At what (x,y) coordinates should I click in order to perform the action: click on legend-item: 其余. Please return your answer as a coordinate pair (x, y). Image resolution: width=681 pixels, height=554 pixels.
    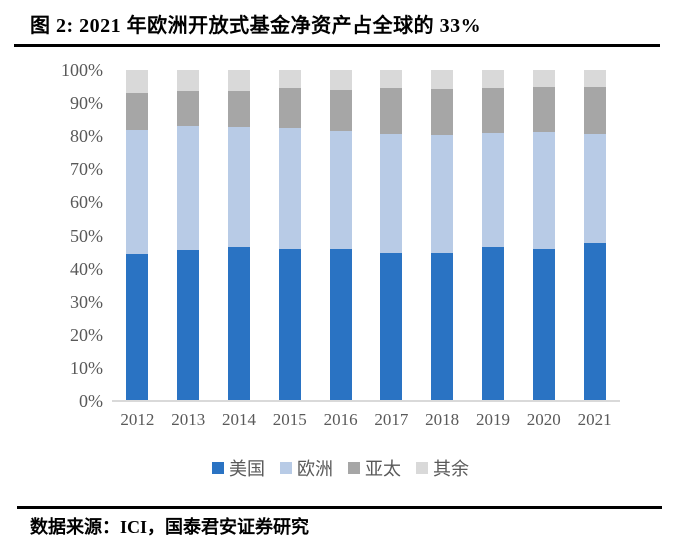
    Looking at the image, I should click on (442, 468).